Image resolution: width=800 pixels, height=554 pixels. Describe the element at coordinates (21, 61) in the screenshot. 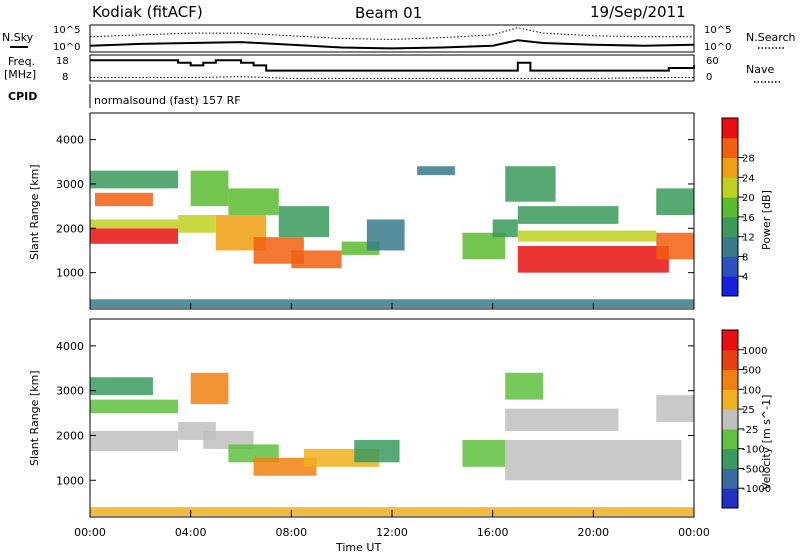

I see `freq-label-1: Freq.` at that location.